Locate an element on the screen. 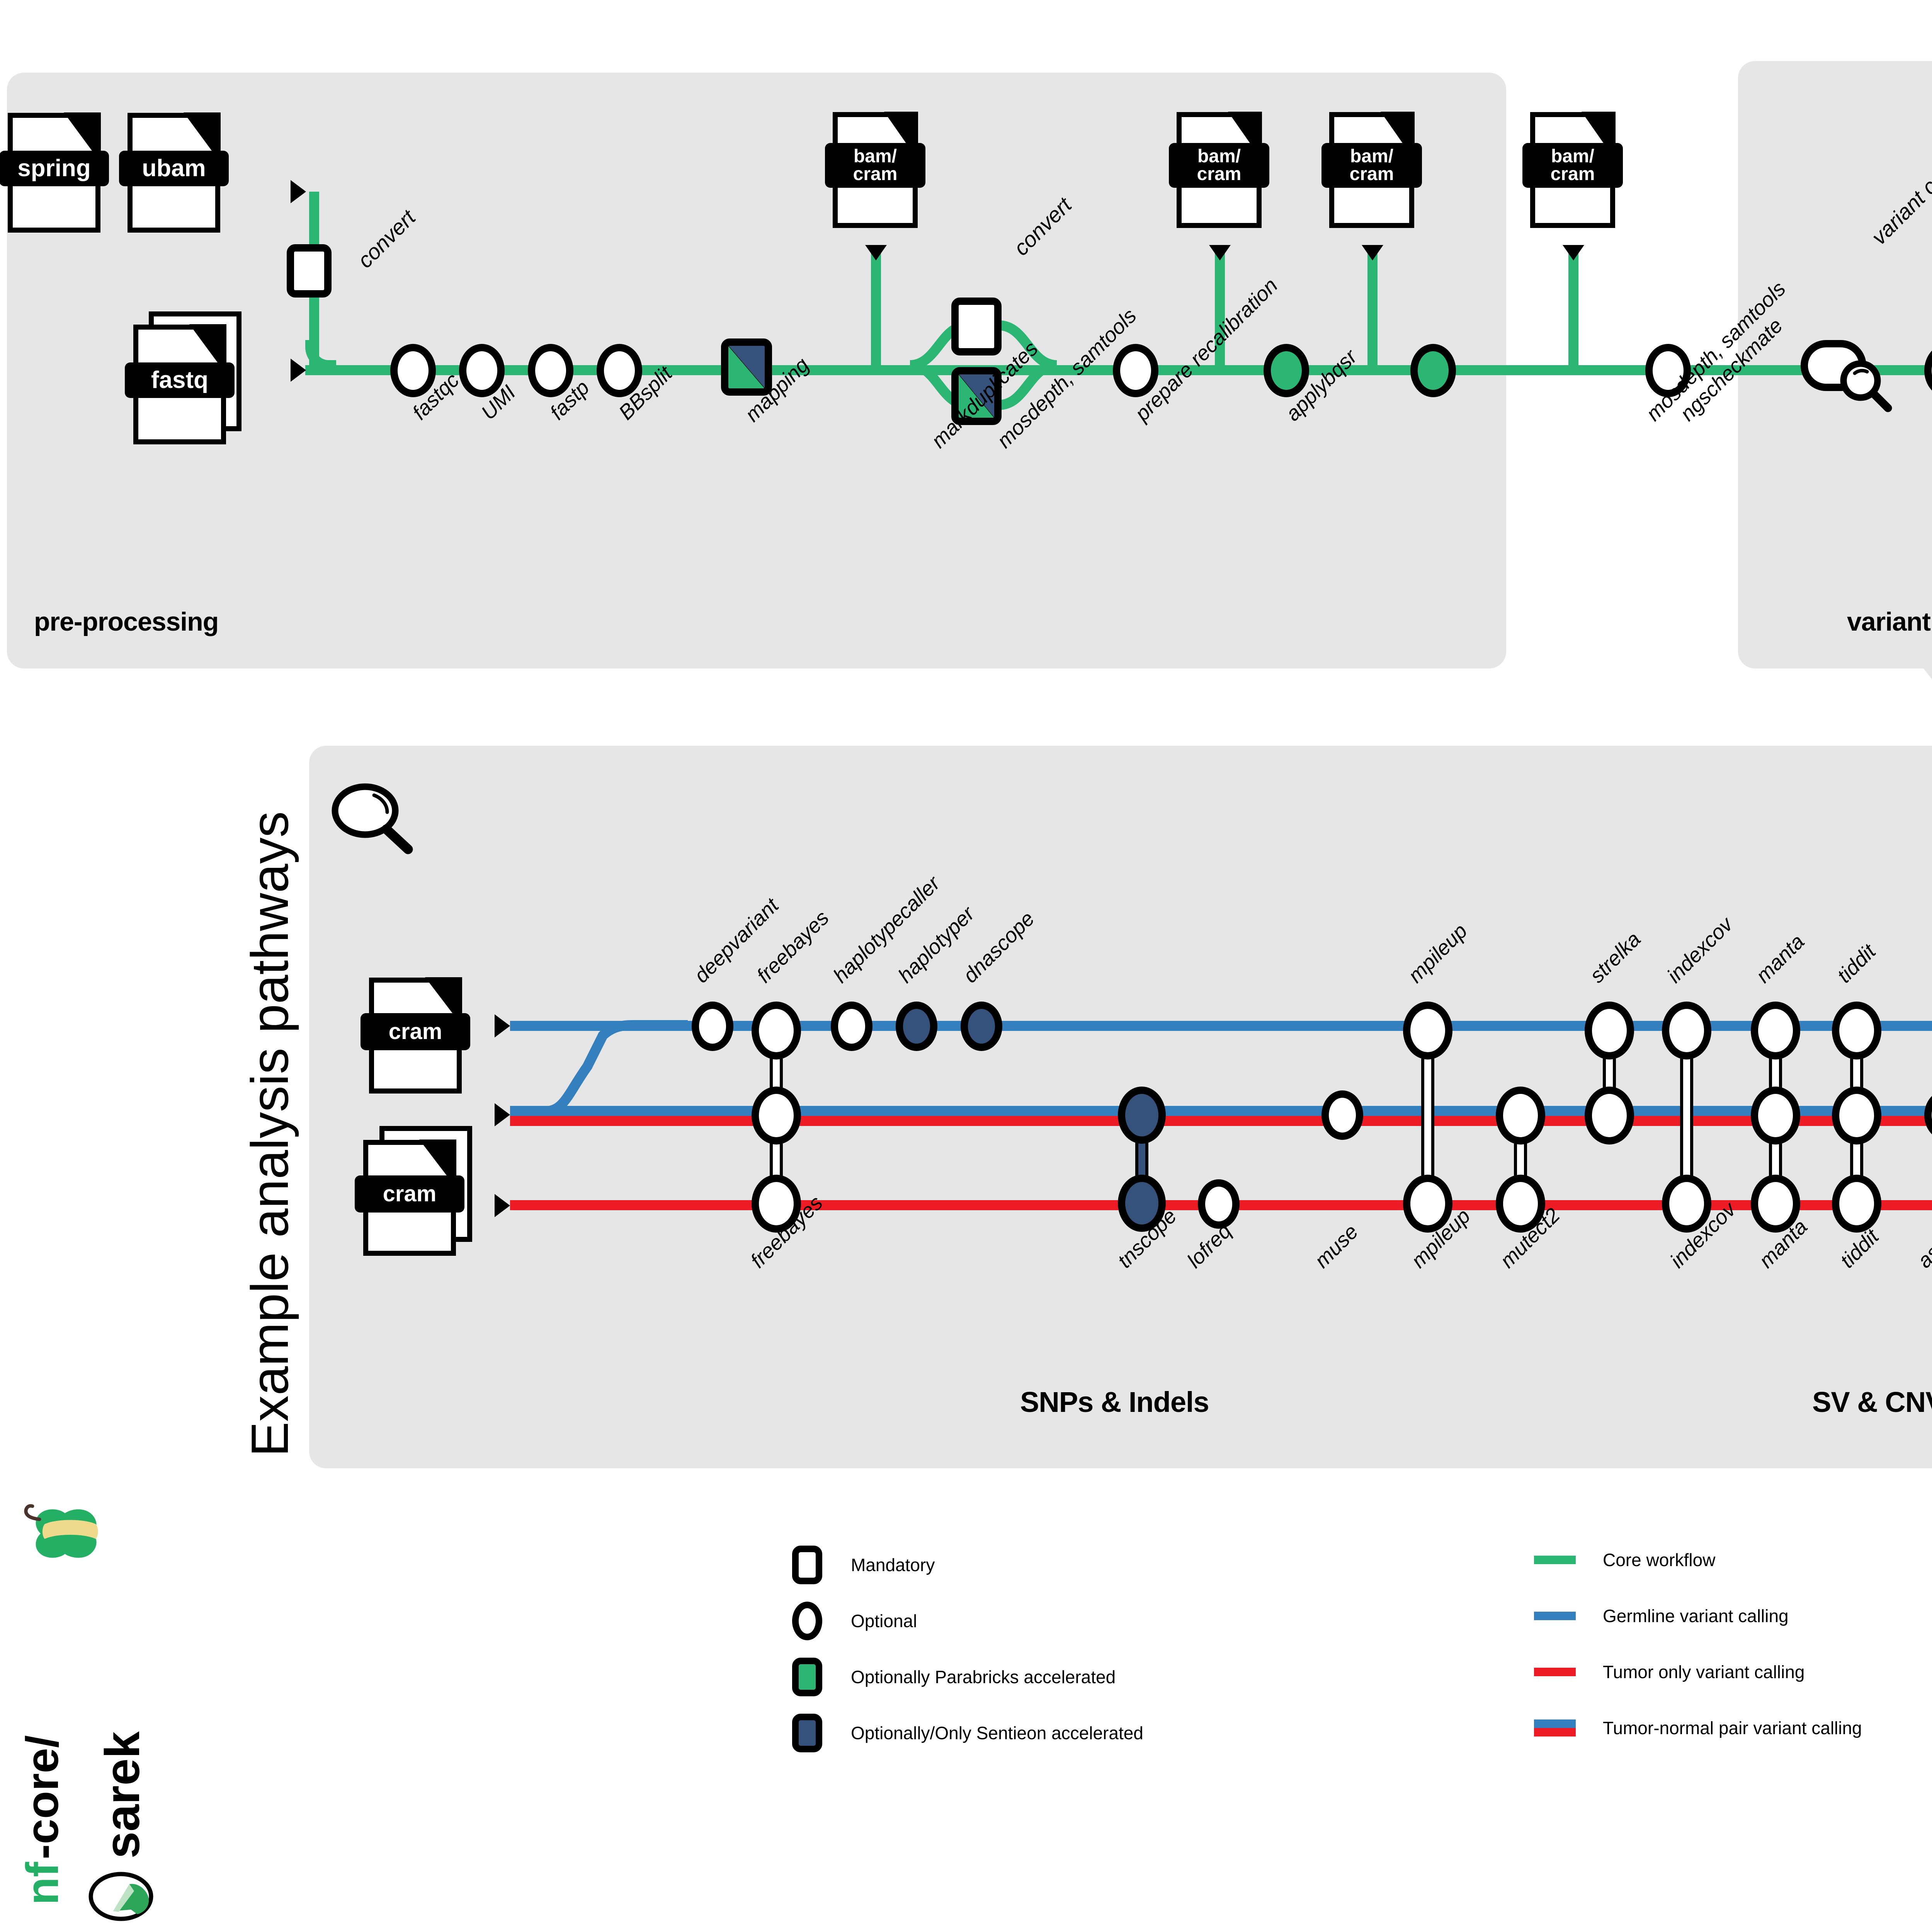 The height and width of the screenshot is (1932, 1932). nf-core-sarek-logo: nf -core/ sarek is located at coordinates (81, 1700).